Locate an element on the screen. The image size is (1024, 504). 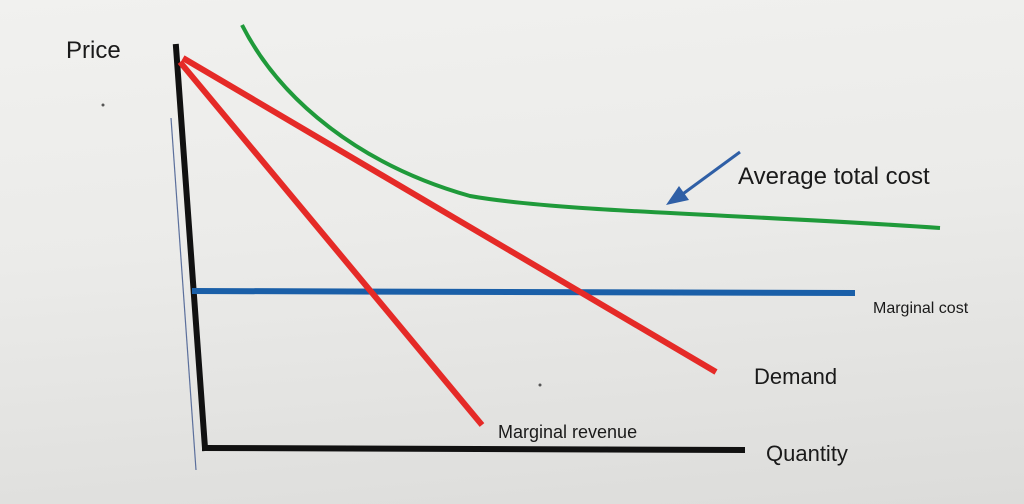
marginal-revenue-label: Marginal revenue is located at coordinates (567, 432).